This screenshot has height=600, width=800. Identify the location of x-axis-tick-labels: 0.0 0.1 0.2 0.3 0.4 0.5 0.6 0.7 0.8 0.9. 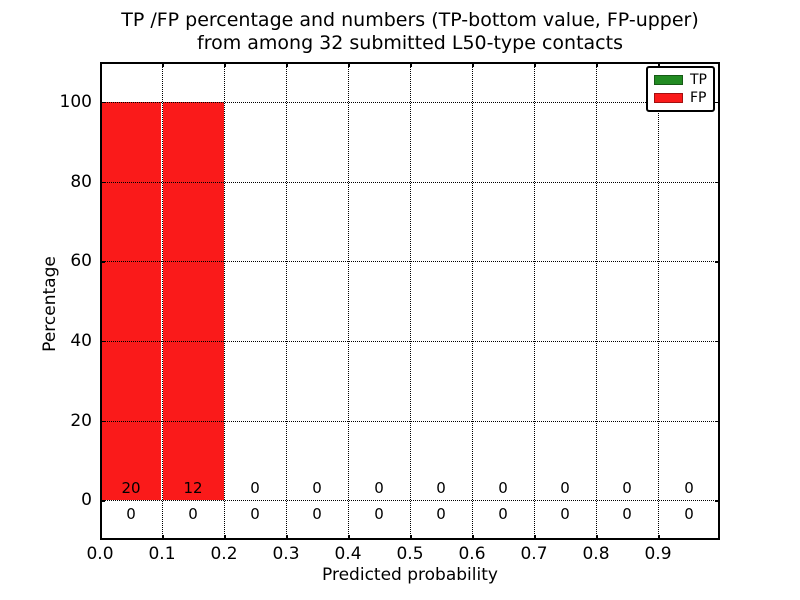
(403, 554).